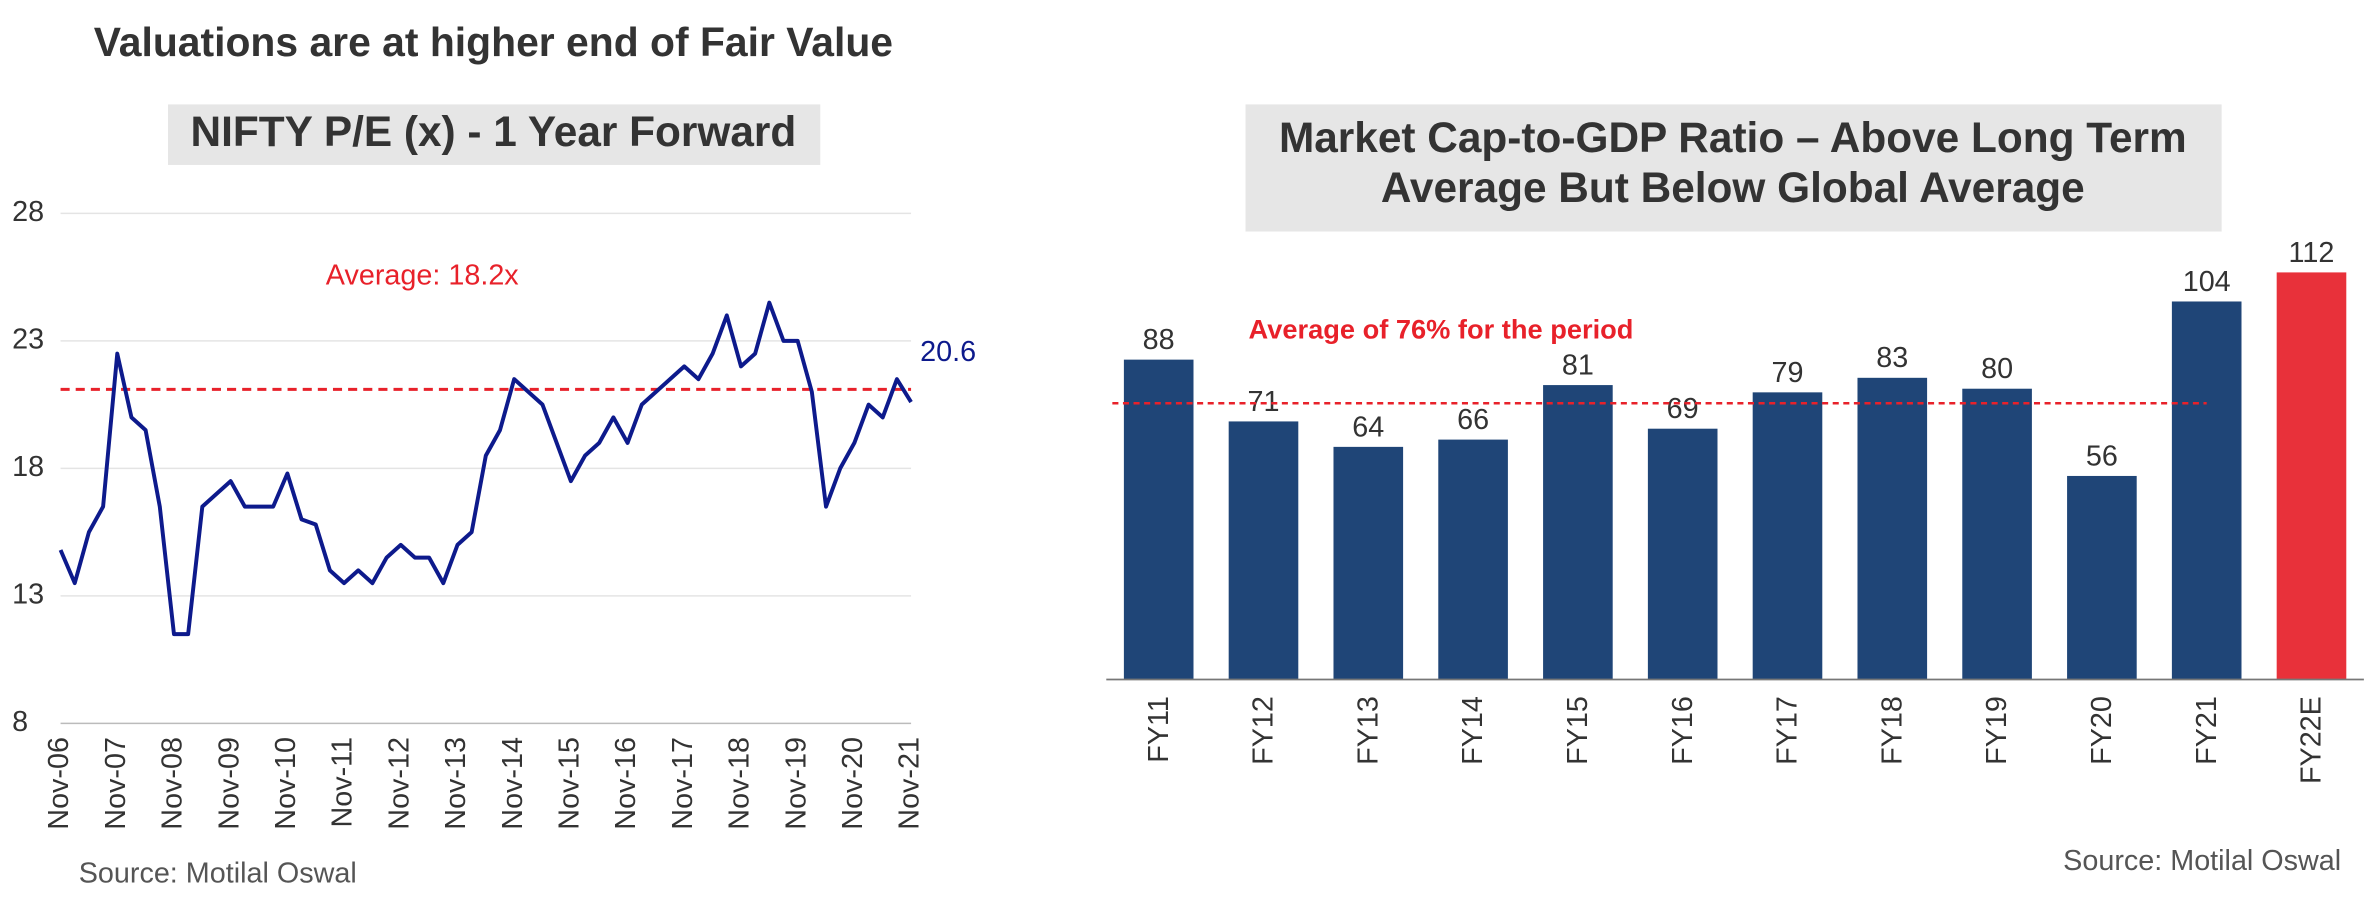 This screenshot has height=918, width=2373. Describe the element at coordinates (485, 468) in the screenshot. I see `pe-line` at that location.